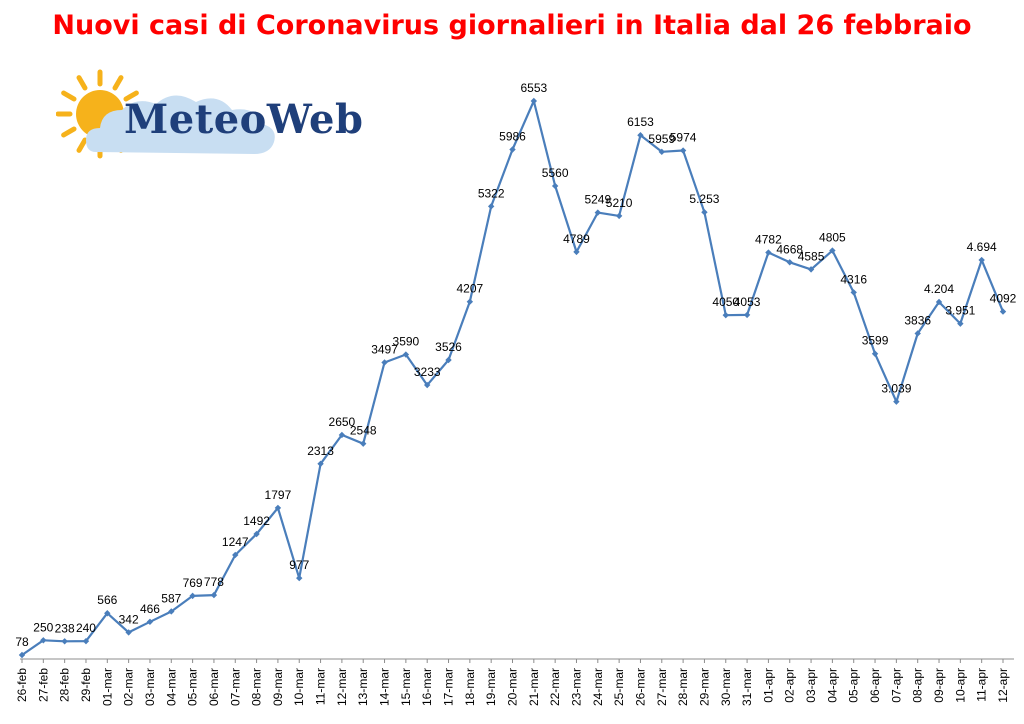  Describe the element at coordinates (768, 685) in the screenshot. I see `x-tick-label: 01-apr` at that location.